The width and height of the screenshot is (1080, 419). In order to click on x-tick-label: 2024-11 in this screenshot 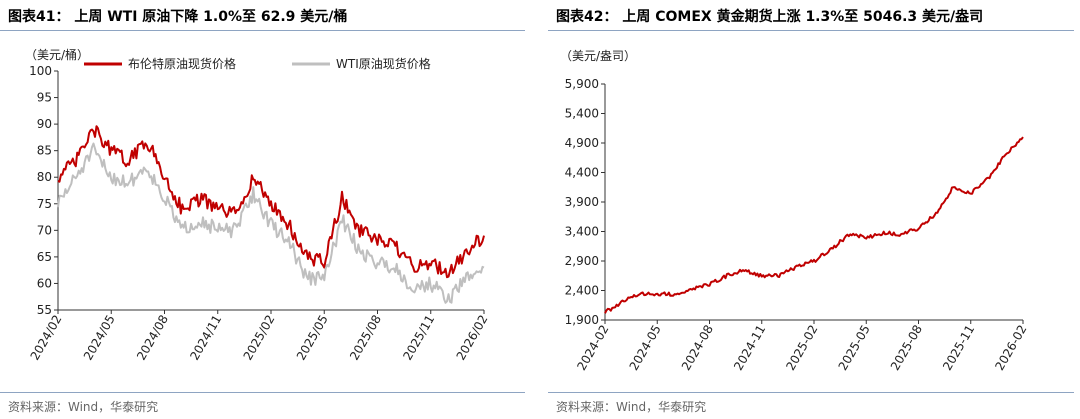, I will do `click(749, 348)`.